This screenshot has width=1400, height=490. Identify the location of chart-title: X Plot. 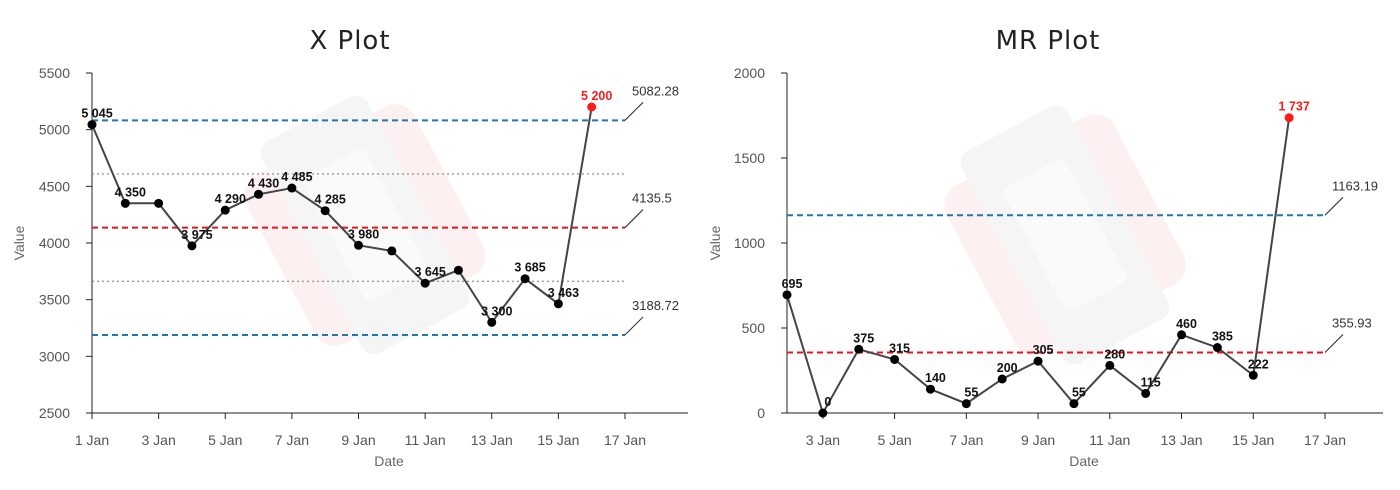
(349, 41).